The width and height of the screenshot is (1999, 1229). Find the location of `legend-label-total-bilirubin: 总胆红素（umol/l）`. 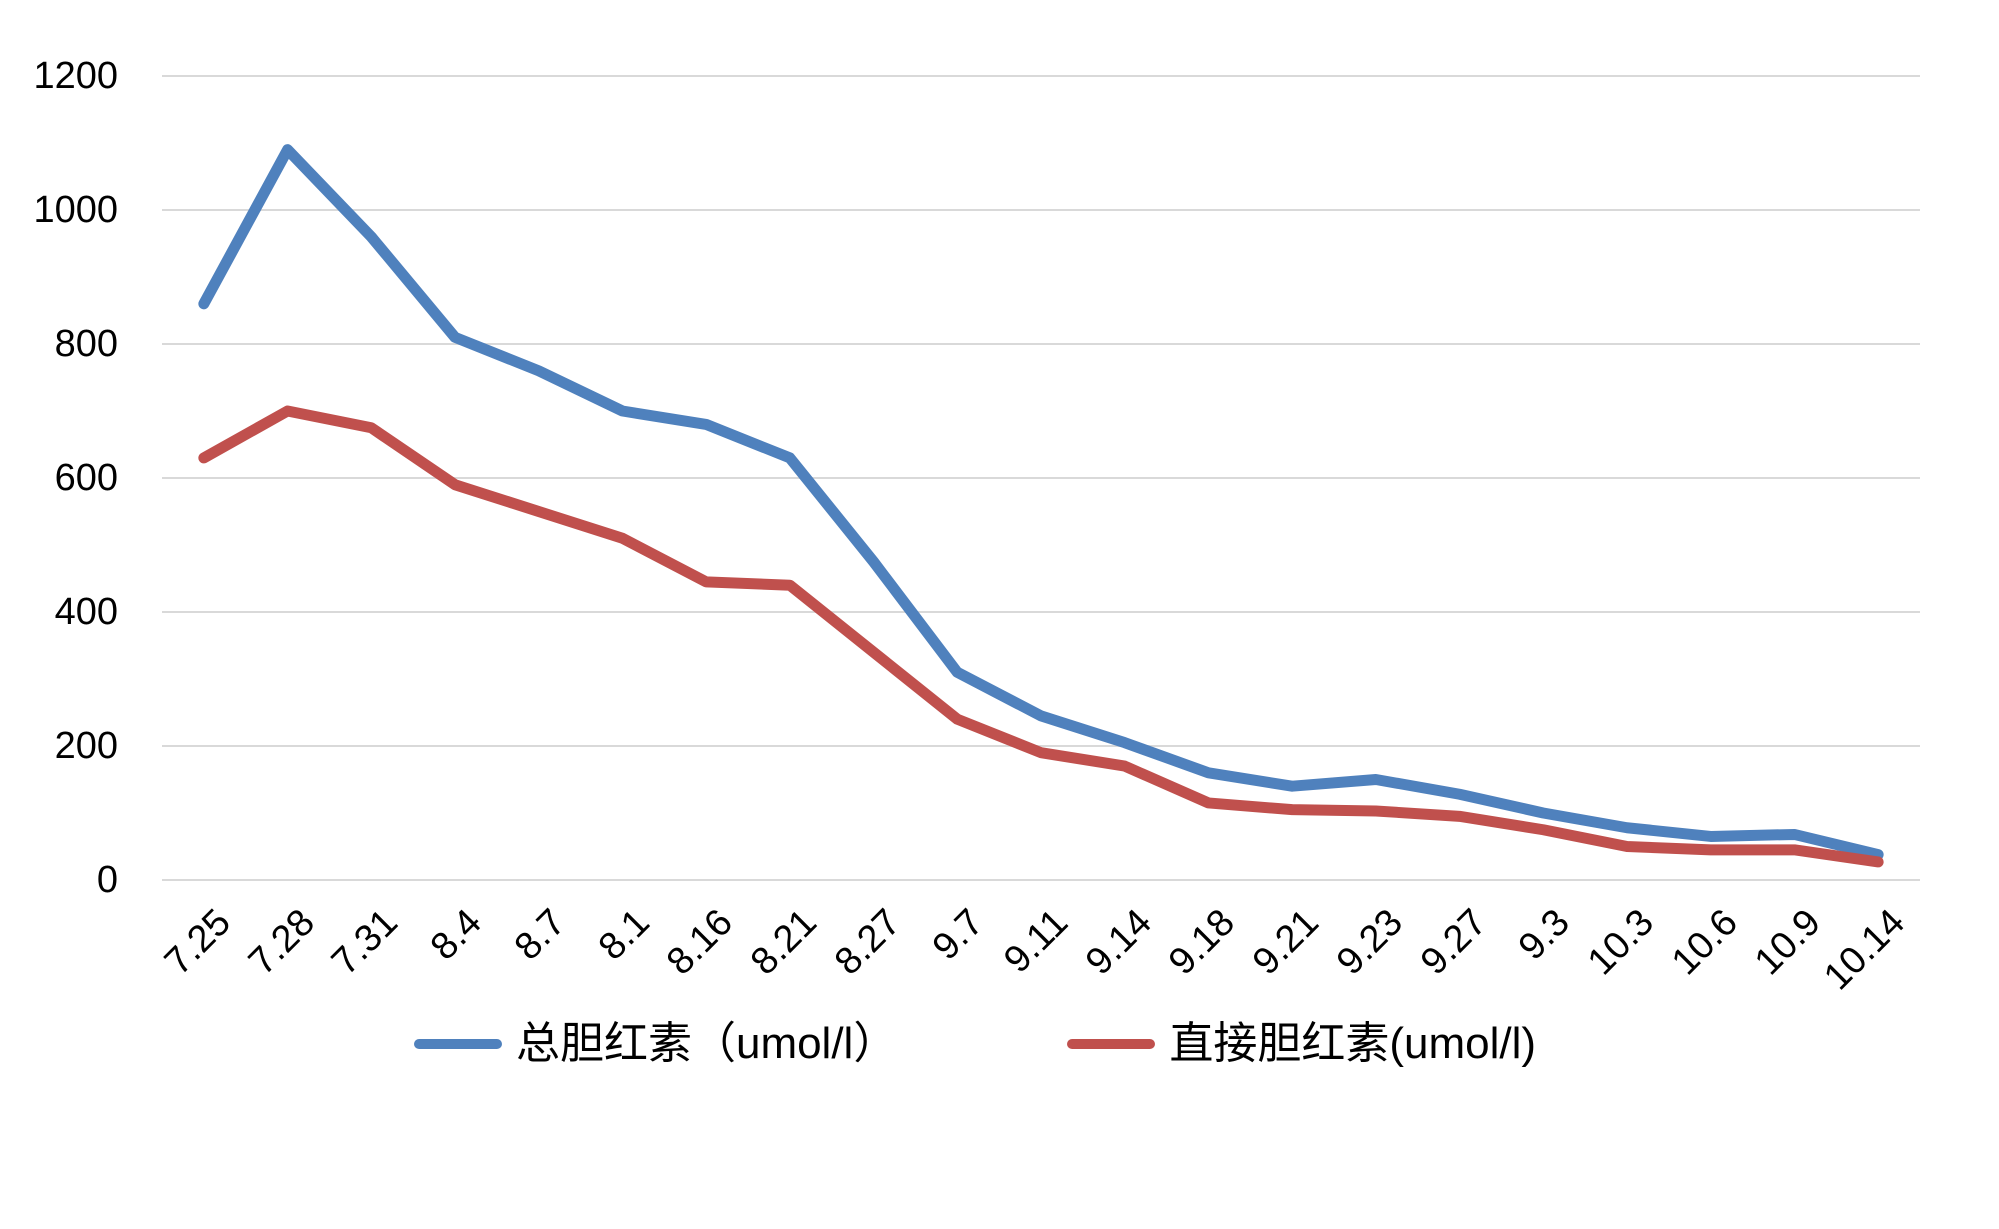

legend-label-total-bilirubin: 总胆红素（umol/l） is located at coordinates (706, 1043).